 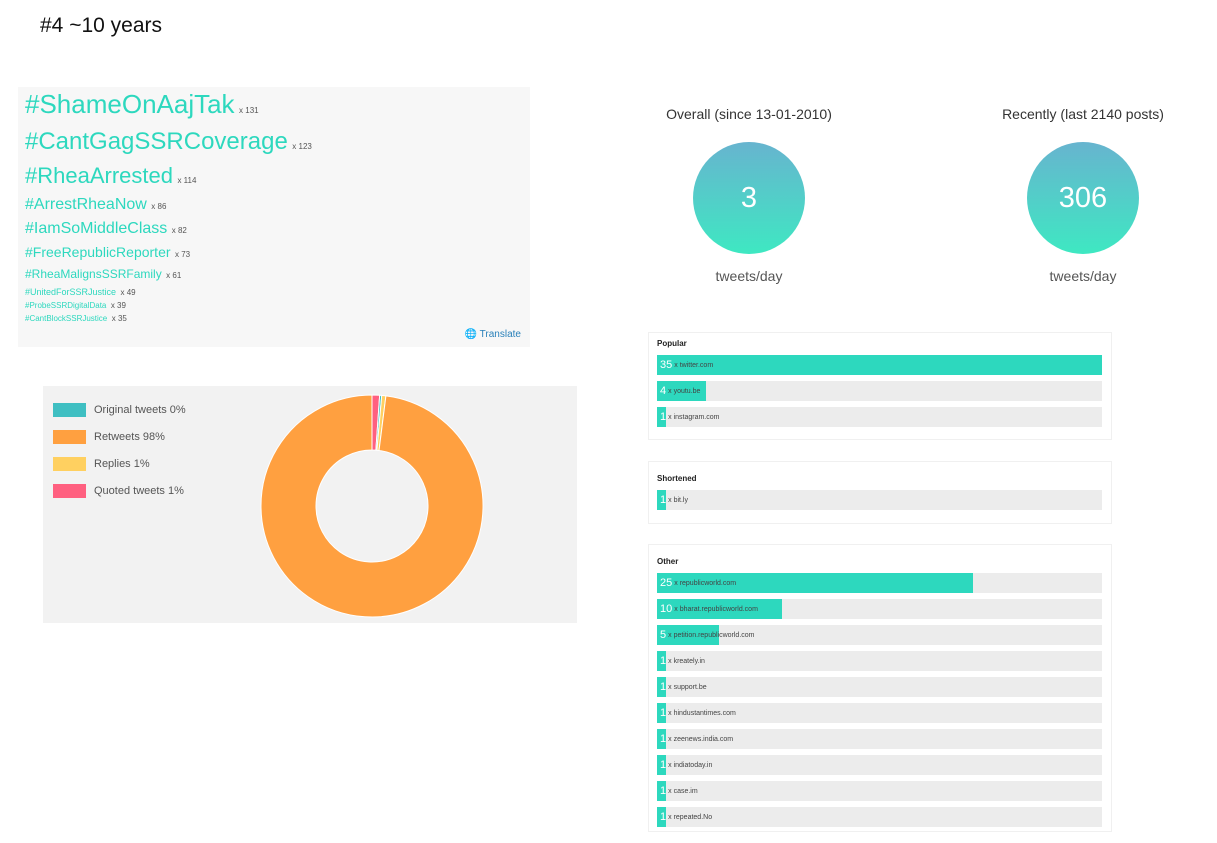 I want to click on domain-row: 25 x republicworld.com, so click(x=879, y=583).